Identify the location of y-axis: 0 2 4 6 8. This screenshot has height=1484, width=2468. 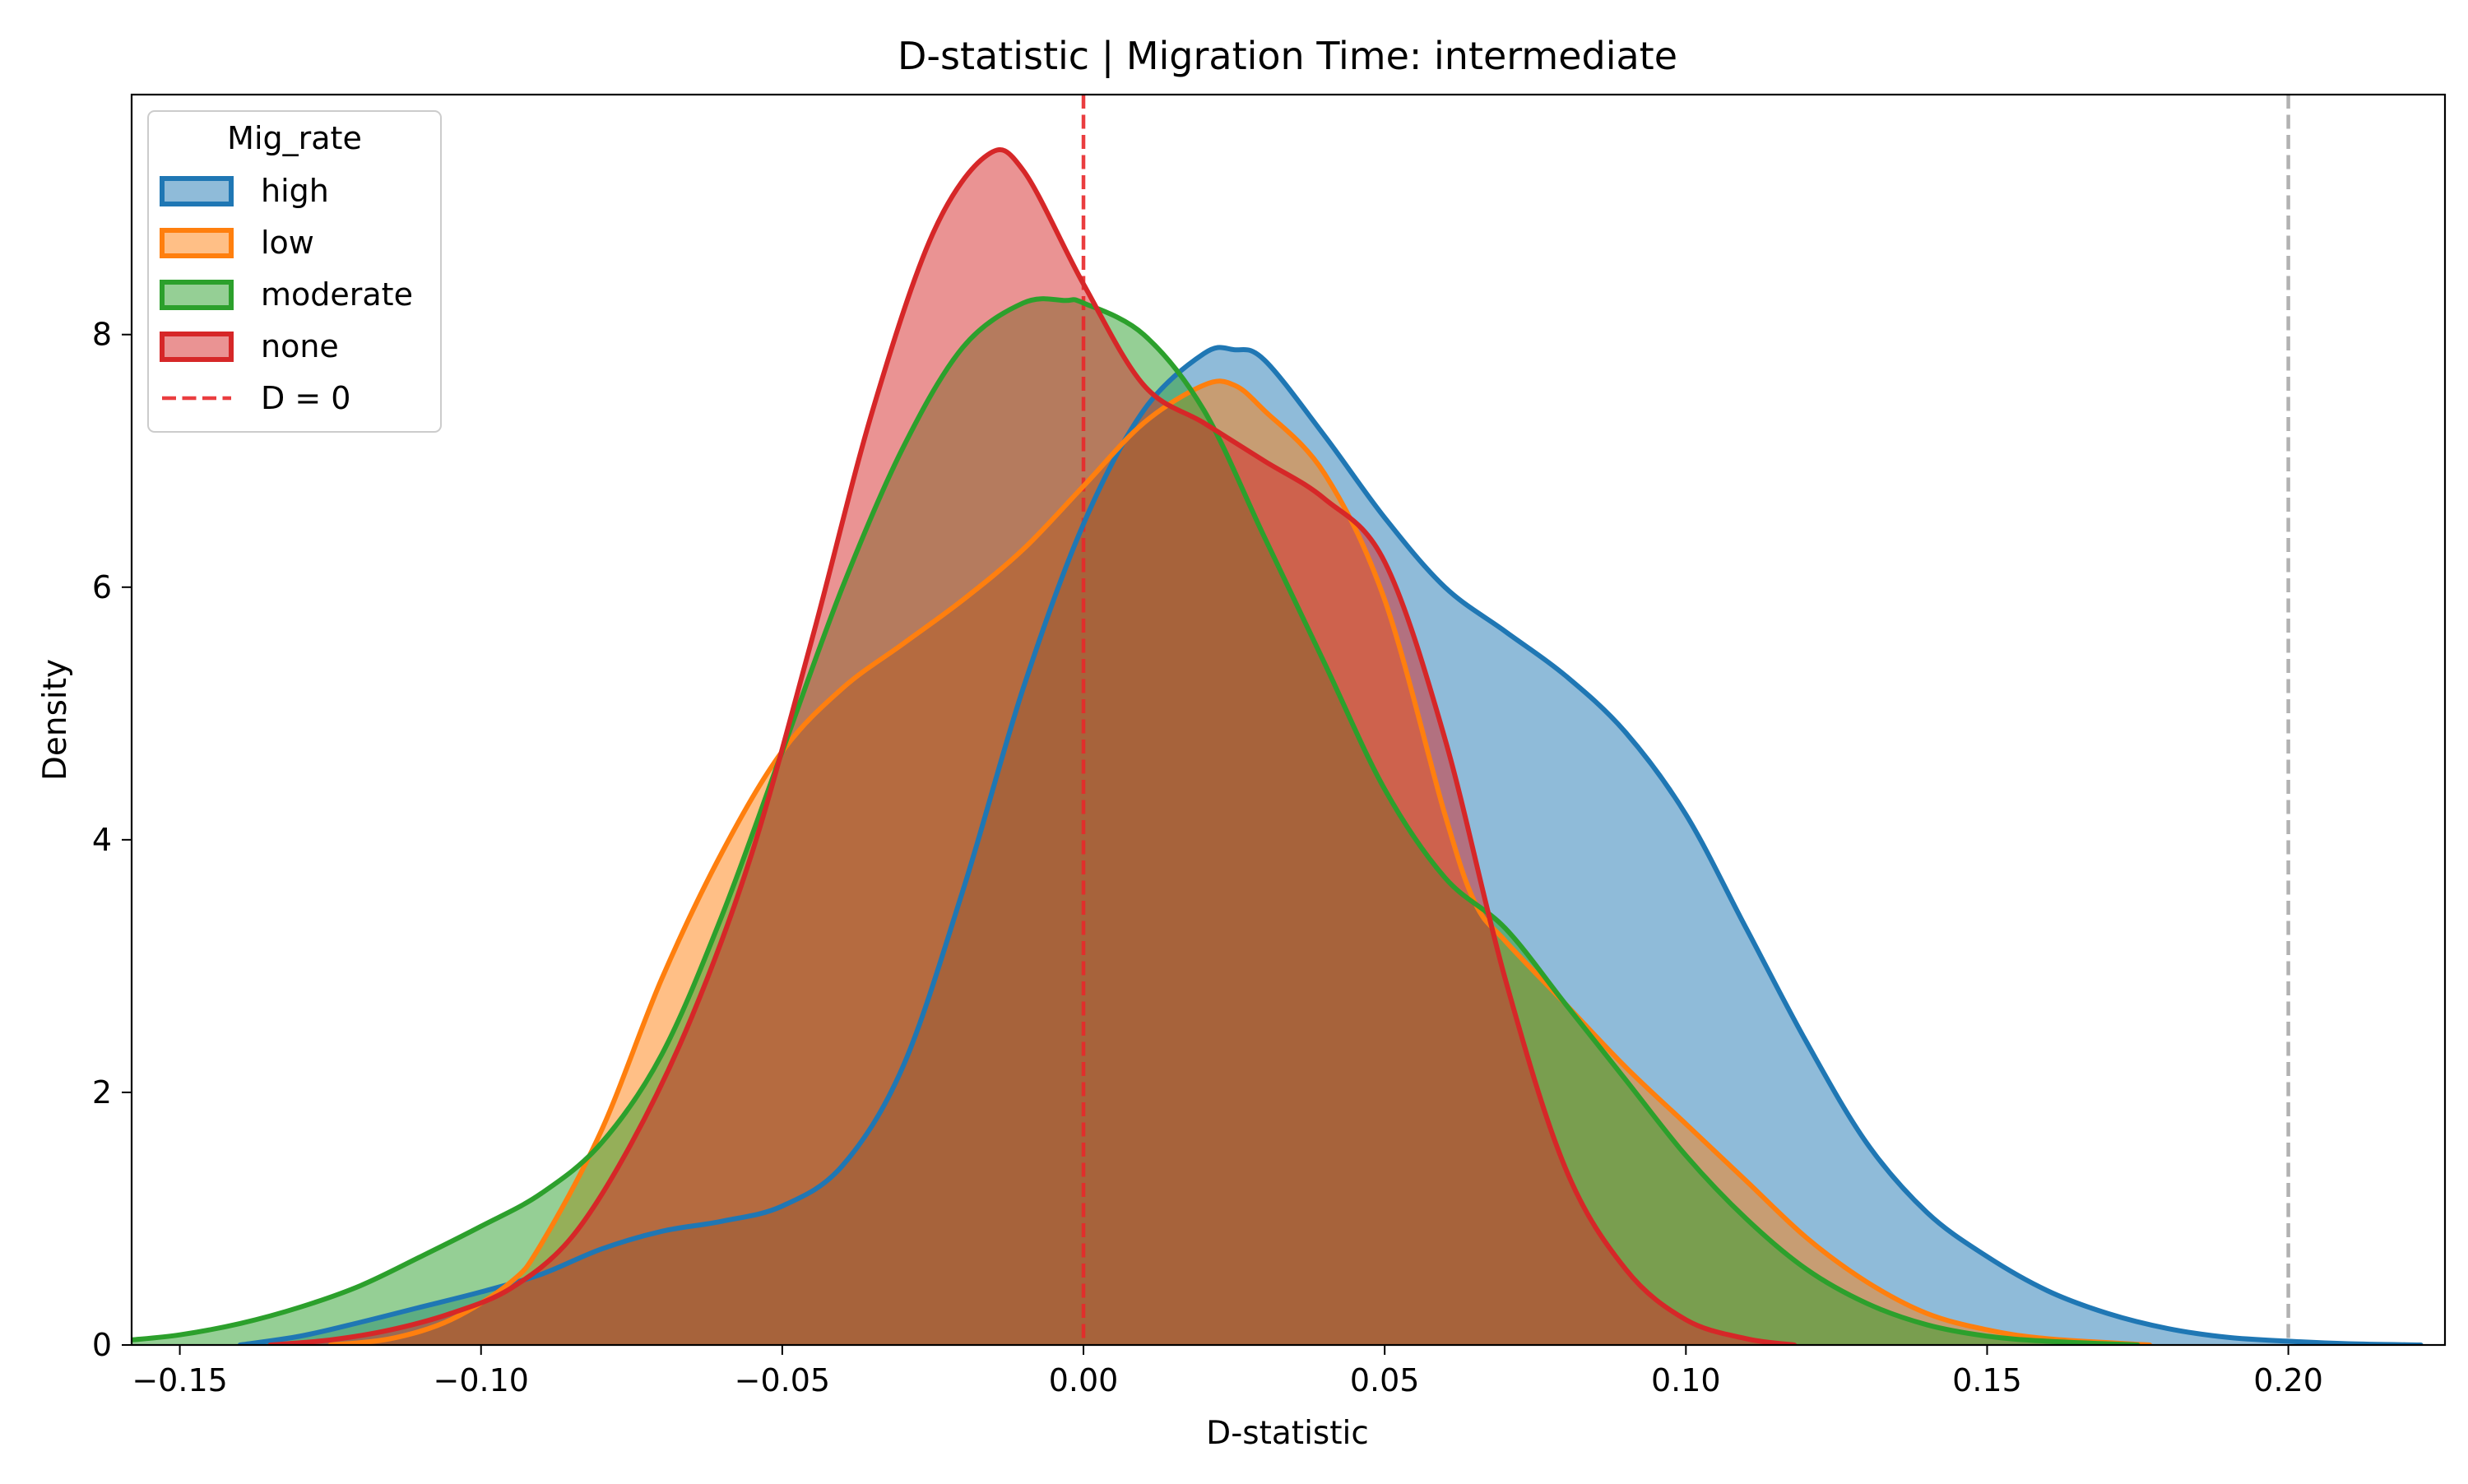
(112, 840).